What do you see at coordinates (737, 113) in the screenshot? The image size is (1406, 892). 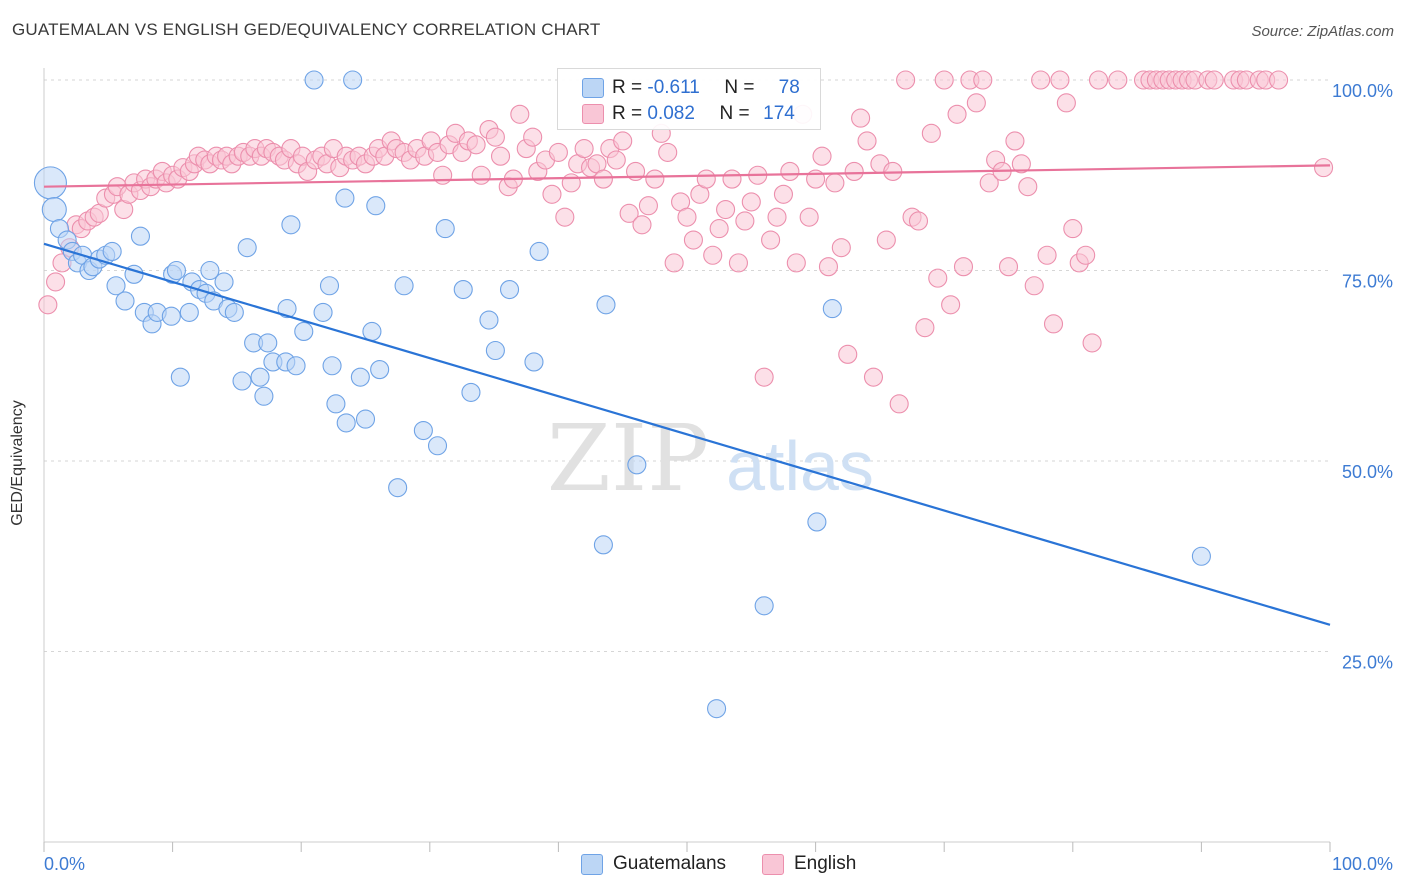 I see `legend-n-label: N =` at bounding box center [737, 113].